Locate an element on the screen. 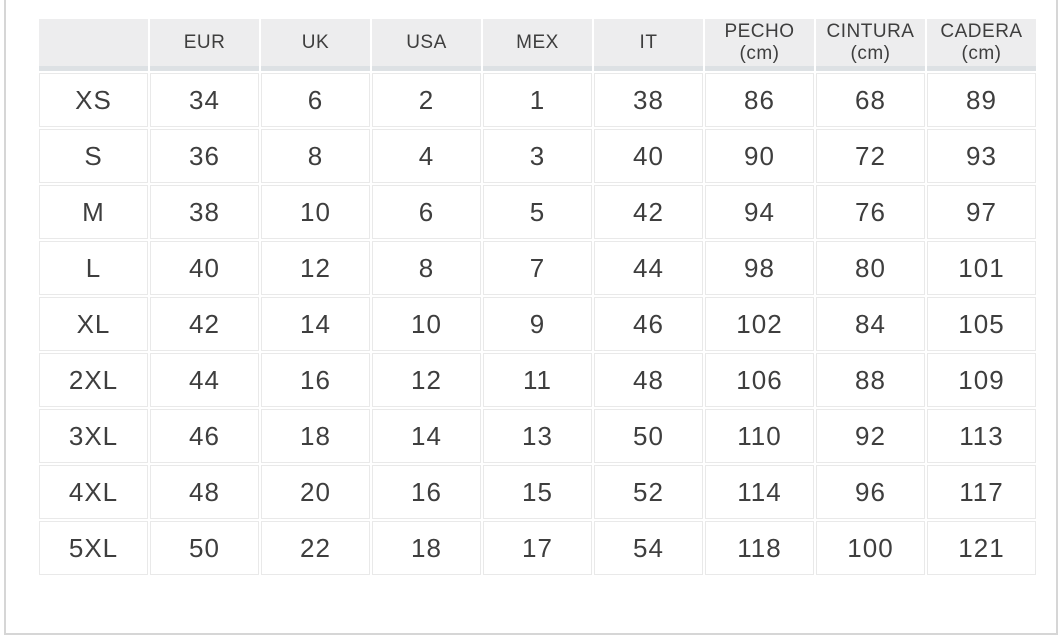  table-row: S 36 8 4 3 40 90 72 93 is located at coordinates (537, 156).